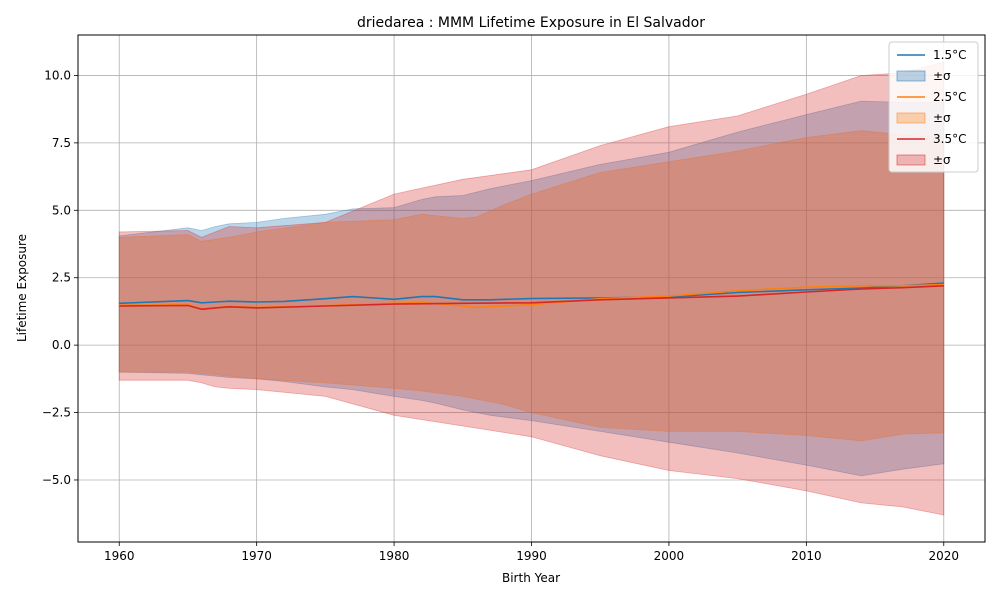 Image resolution: width=1000 pixels, height=600 pixels. Describe the element at coordinates (949, 139) in the screenshot. I see `legend-label: 3.5°C` at that location.